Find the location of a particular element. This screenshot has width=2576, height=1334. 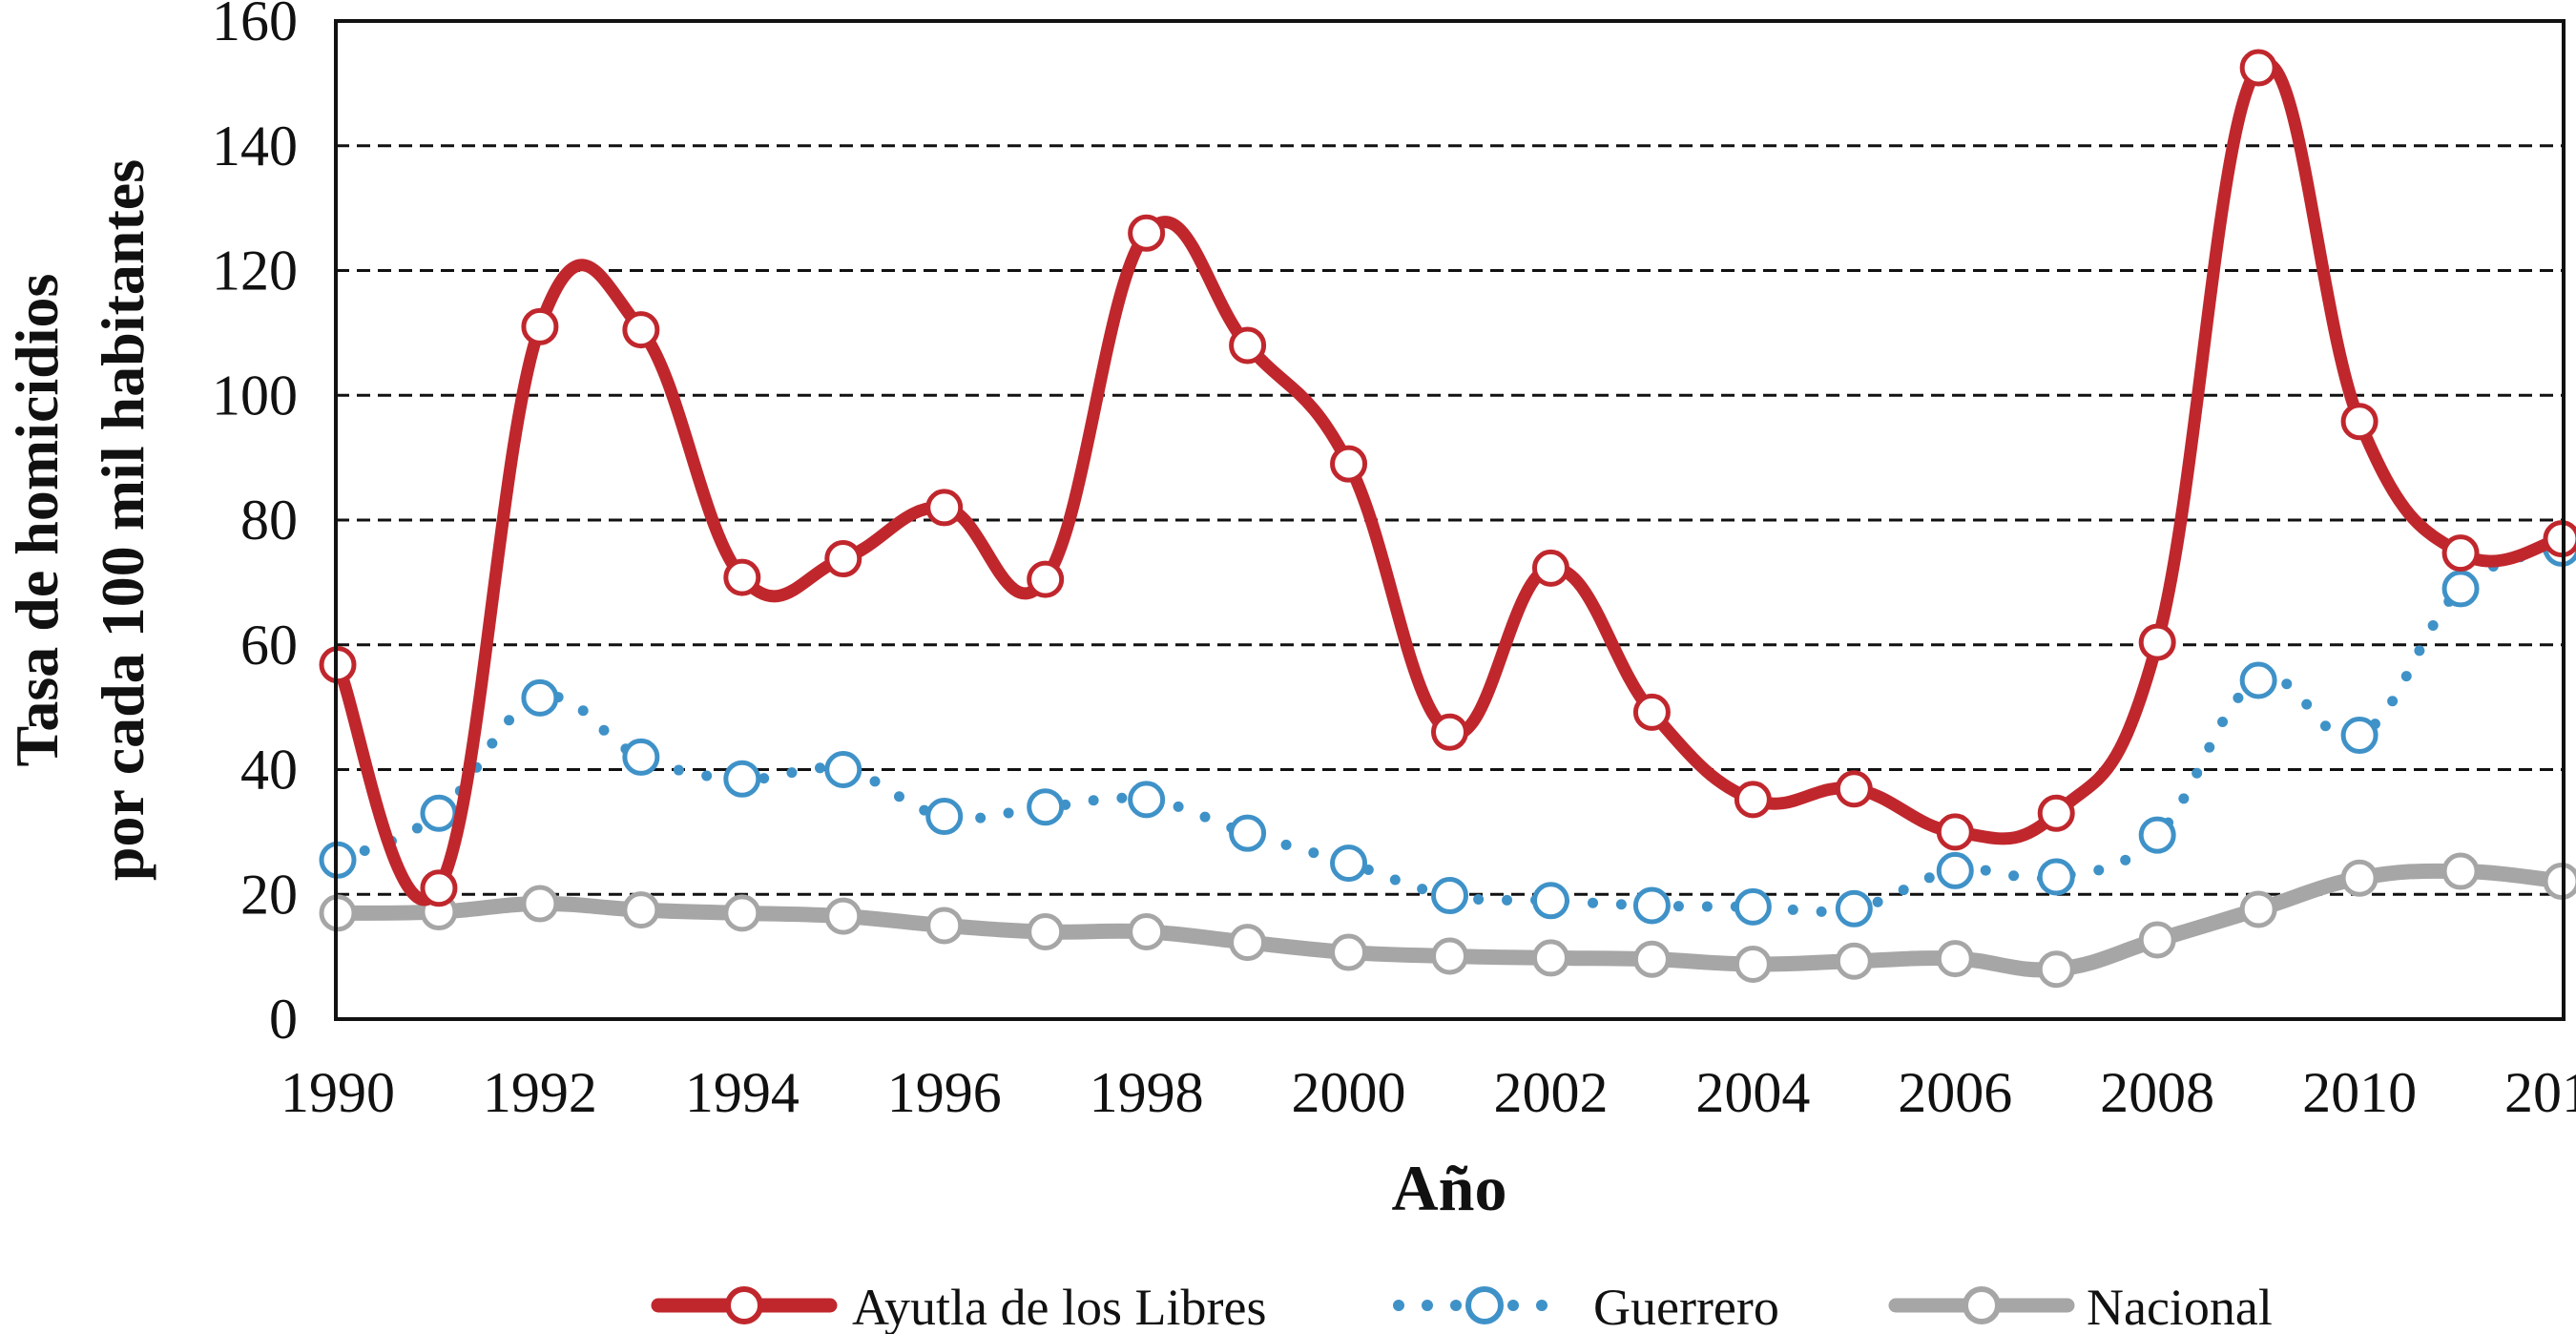

legend-label-nacional: Nacional is located at coordinates (2180, 1306).